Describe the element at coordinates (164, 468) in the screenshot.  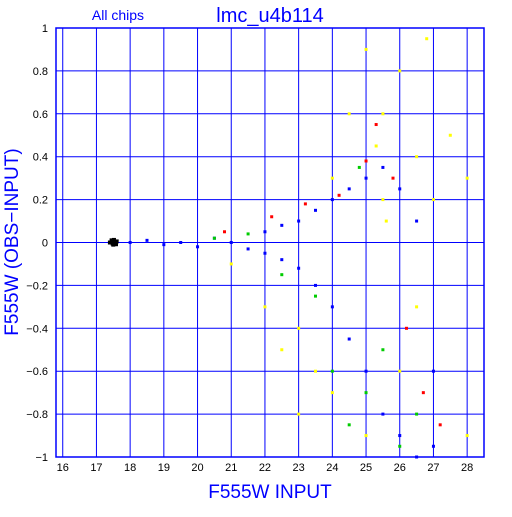
I see `x-tick-label: 19` at that location.